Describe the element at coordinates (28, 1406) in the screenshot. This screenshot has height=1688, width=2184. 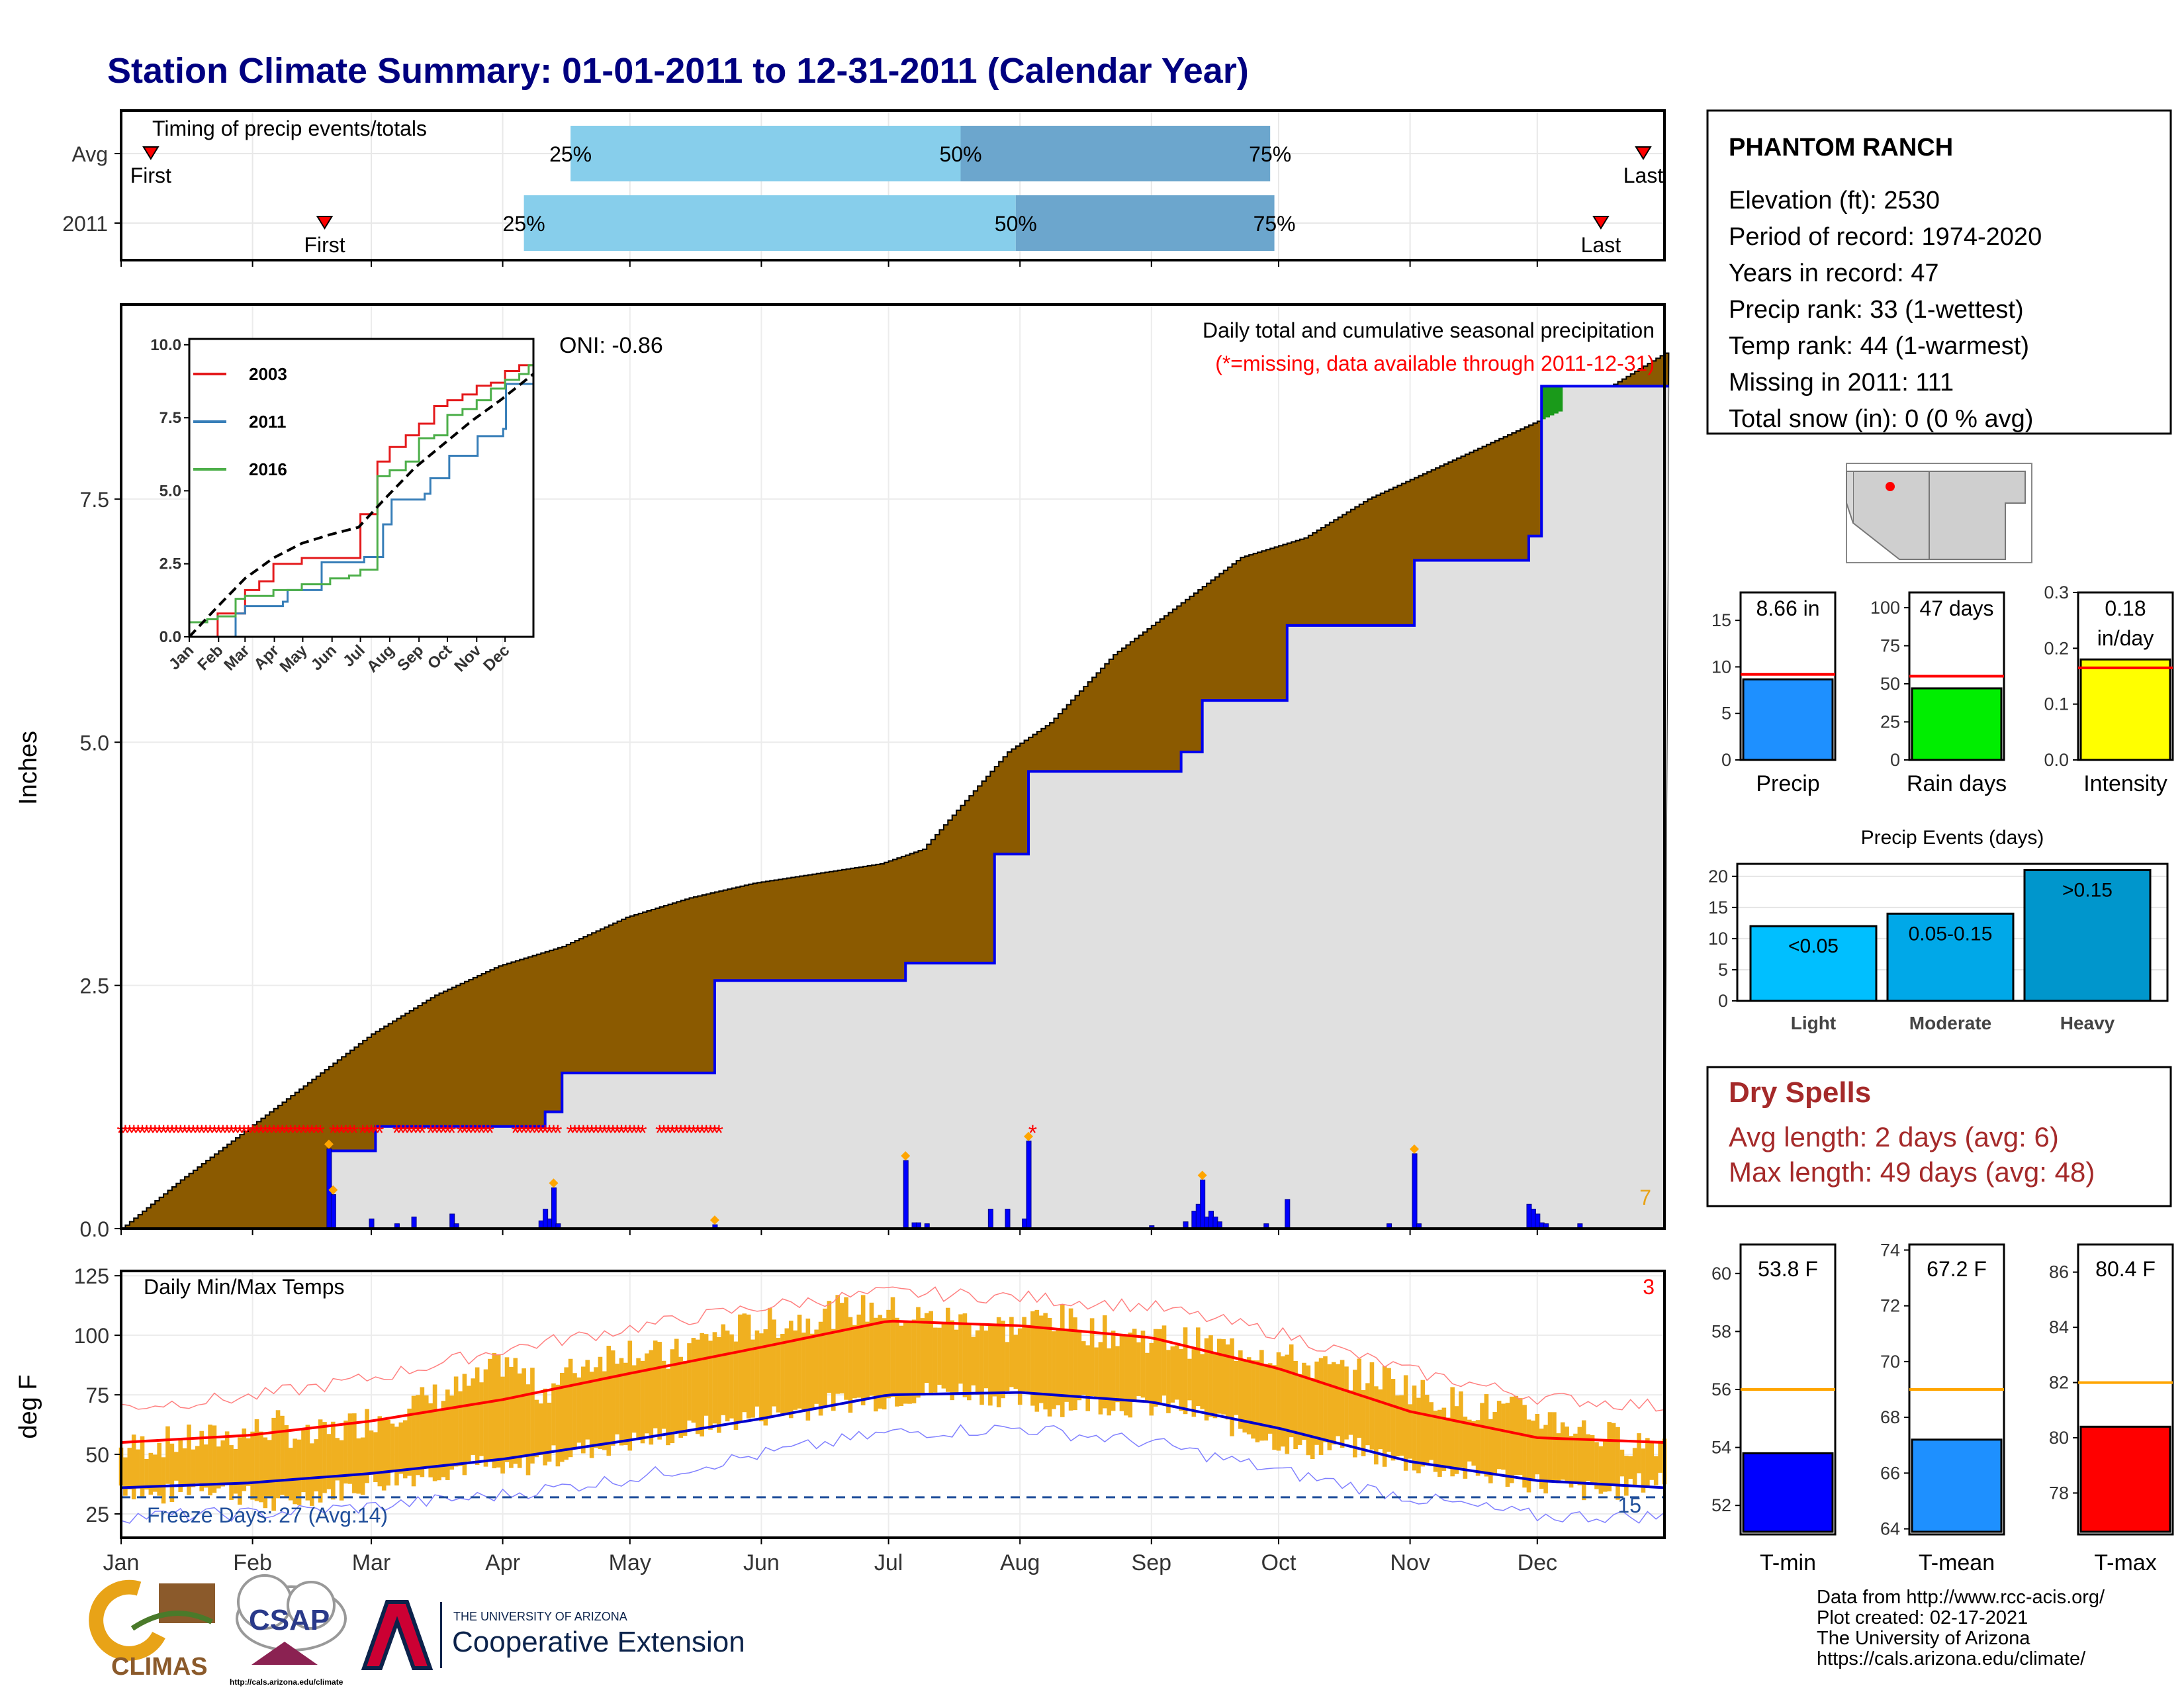
I see `temp-ylabel: deg F` at that location.